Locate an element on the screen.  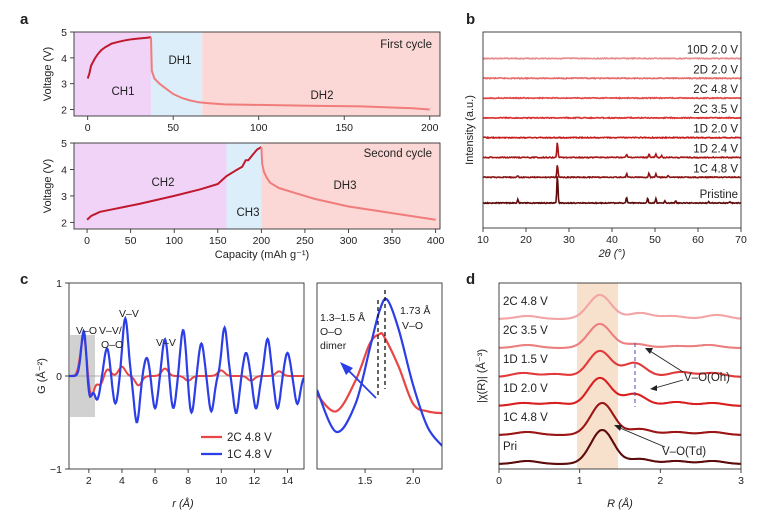
a2-xtick-label: 300 is located at coordinates (349, 241).